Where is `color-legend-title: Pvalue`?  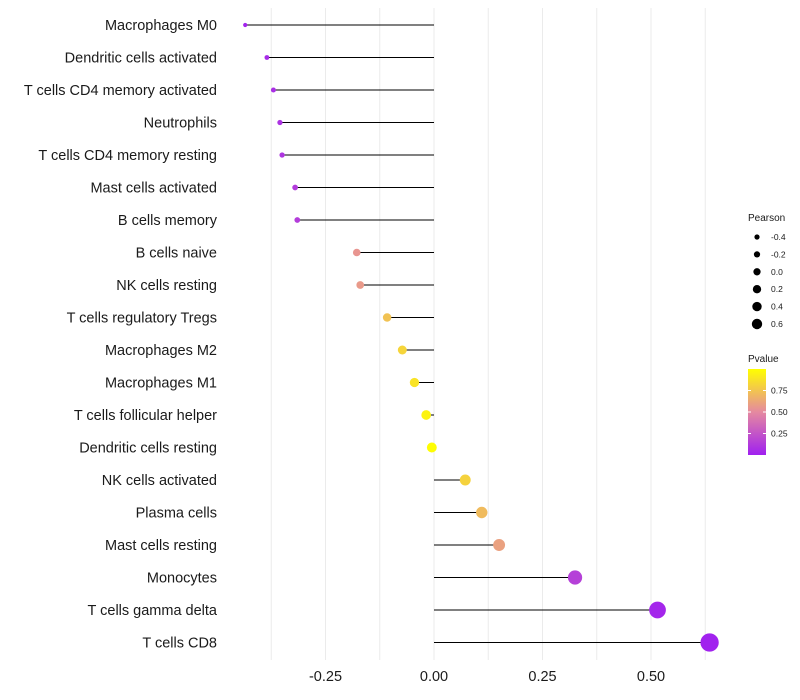
color-legend-title: Pvalue is located at coordinates (763, 359).